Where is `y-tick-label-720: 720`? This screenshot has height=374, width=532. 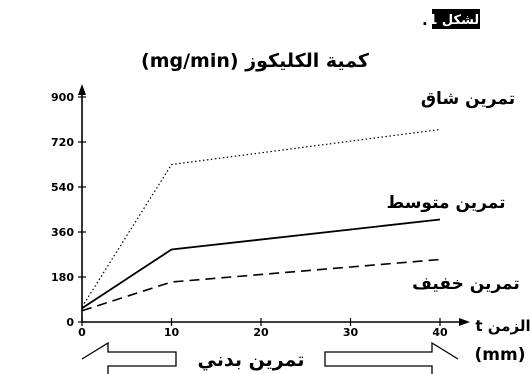
y-tick-label-720: 720 is located at coordinates (62, 142).